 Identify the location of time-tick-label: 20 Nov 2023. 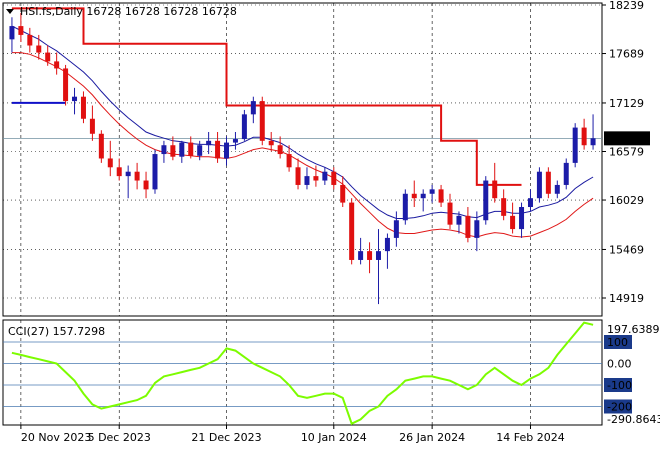
(56, 437).